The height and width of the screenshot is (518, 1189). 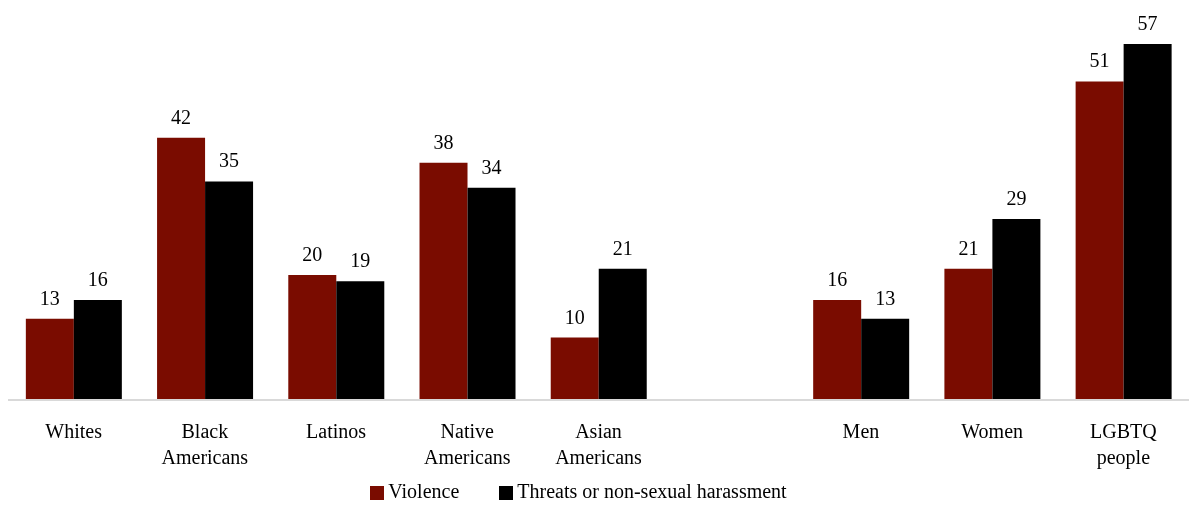 What do you see at coordinates (312, 254) in the screenshot?
I see `data-label: 20` at bounding box center [312, 254].